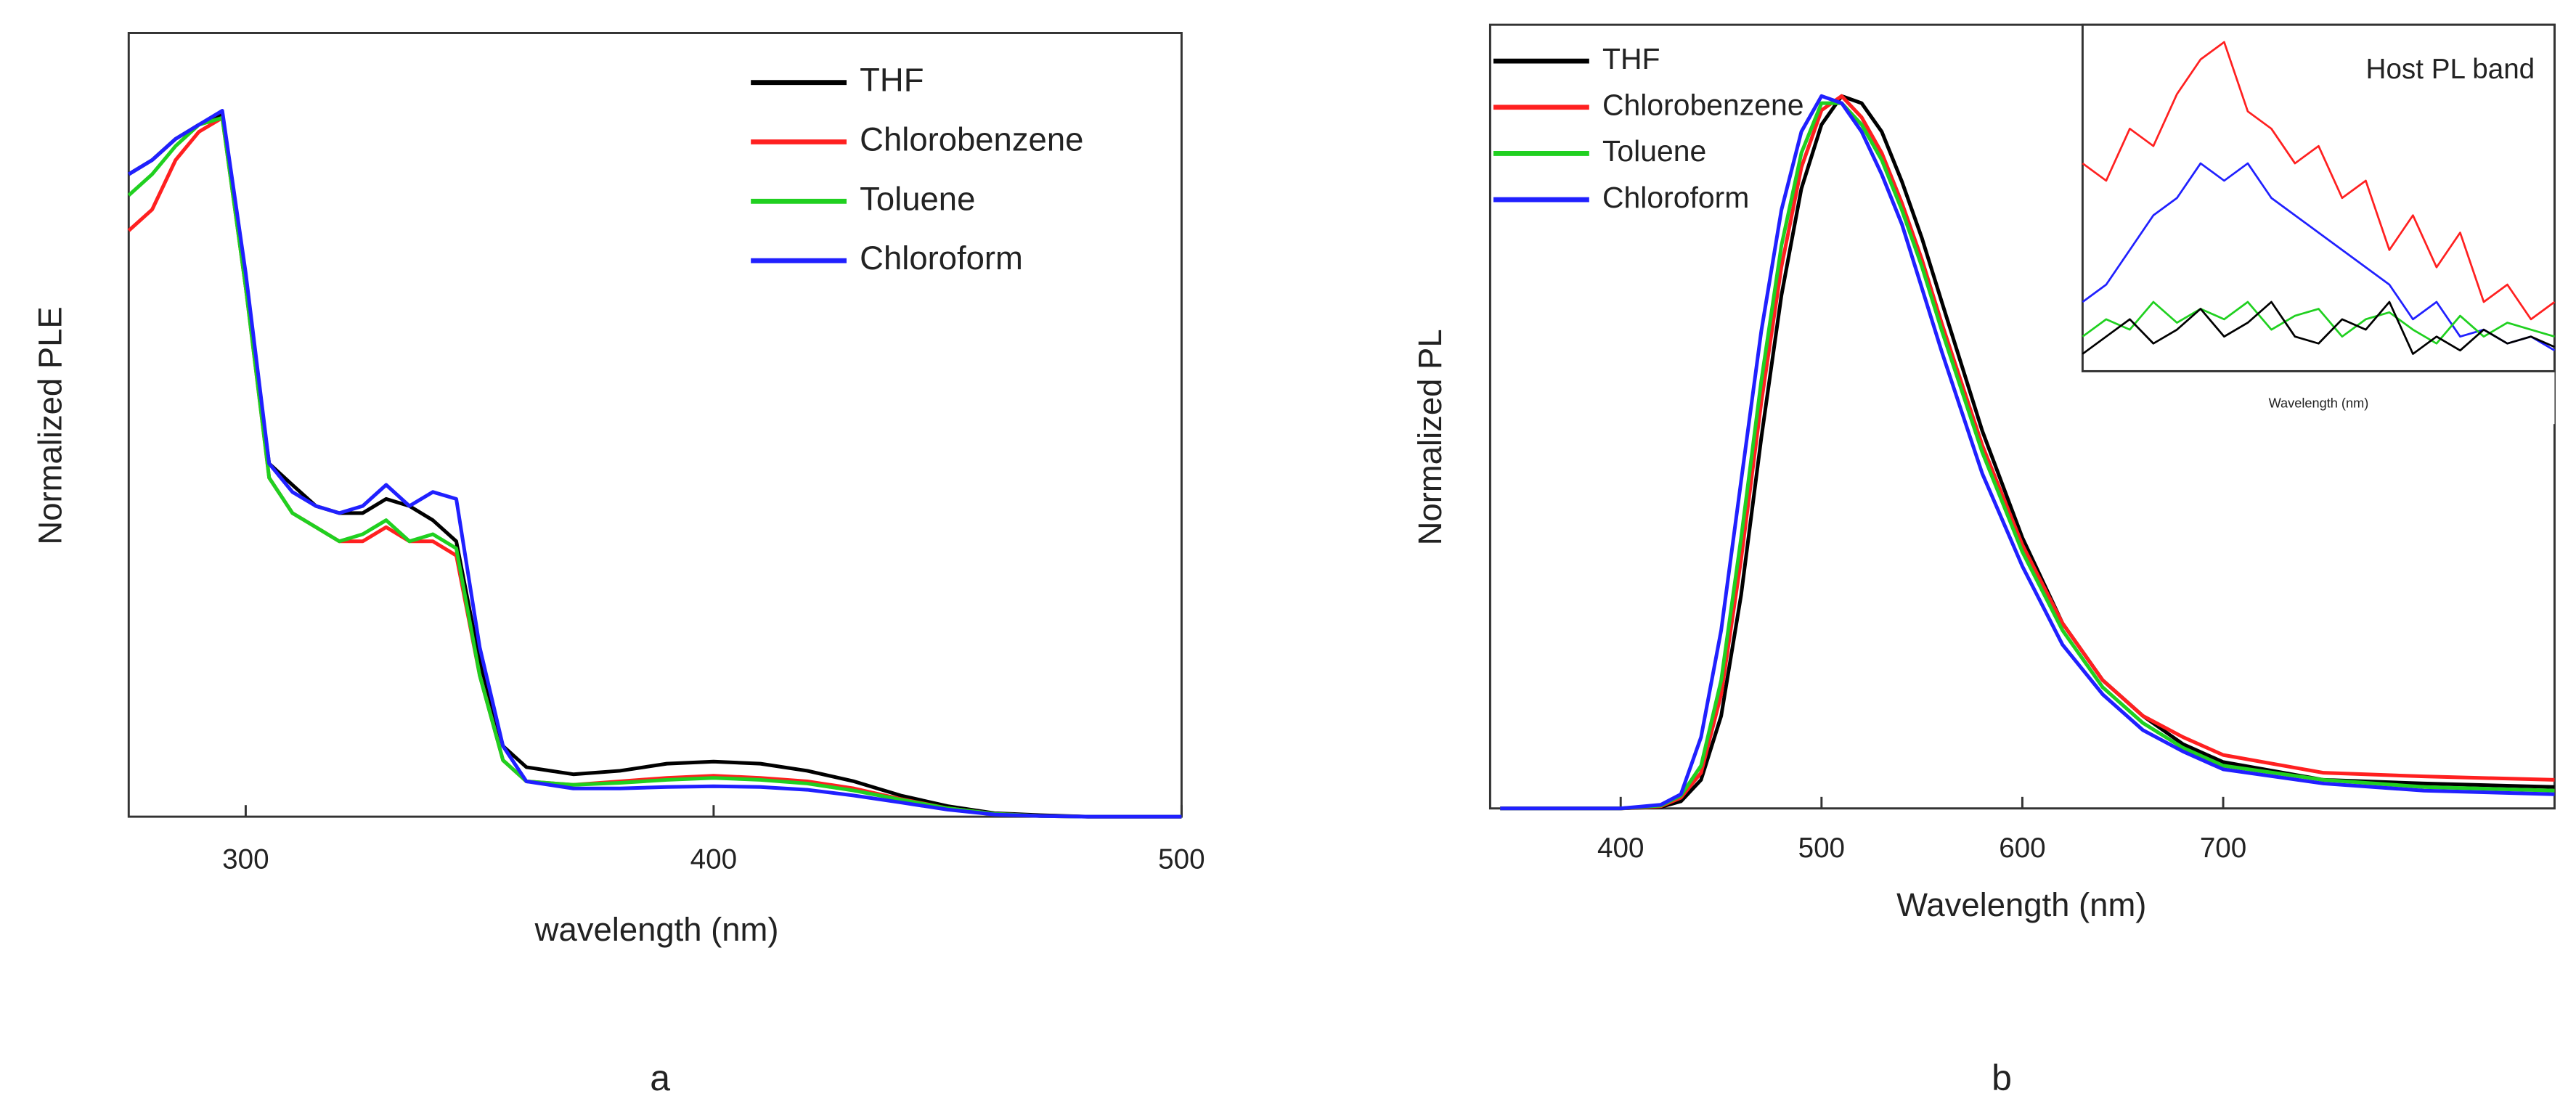 The height and width of the screenshot is (1112, 2576). What do you see at coordinates (656, 929) in the screenshot?
I see `x-axis-label: wavelength (nm)` at bounding box center [656, 929].